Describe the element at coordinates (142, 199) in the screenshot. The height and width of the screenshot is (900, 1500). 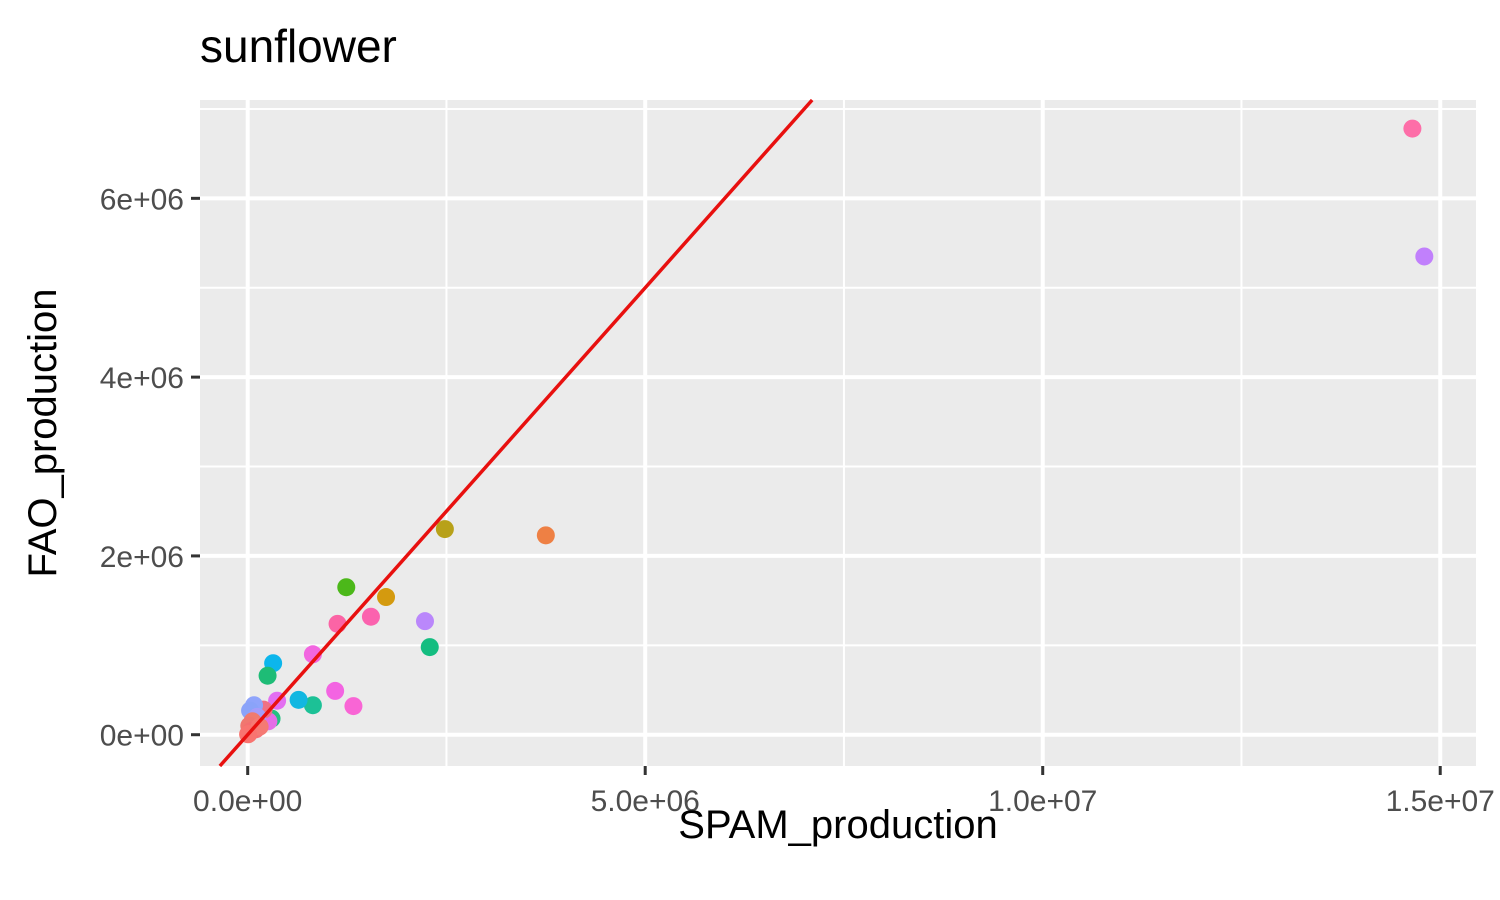
I see `y-tick-label: 6e+06` at that location.